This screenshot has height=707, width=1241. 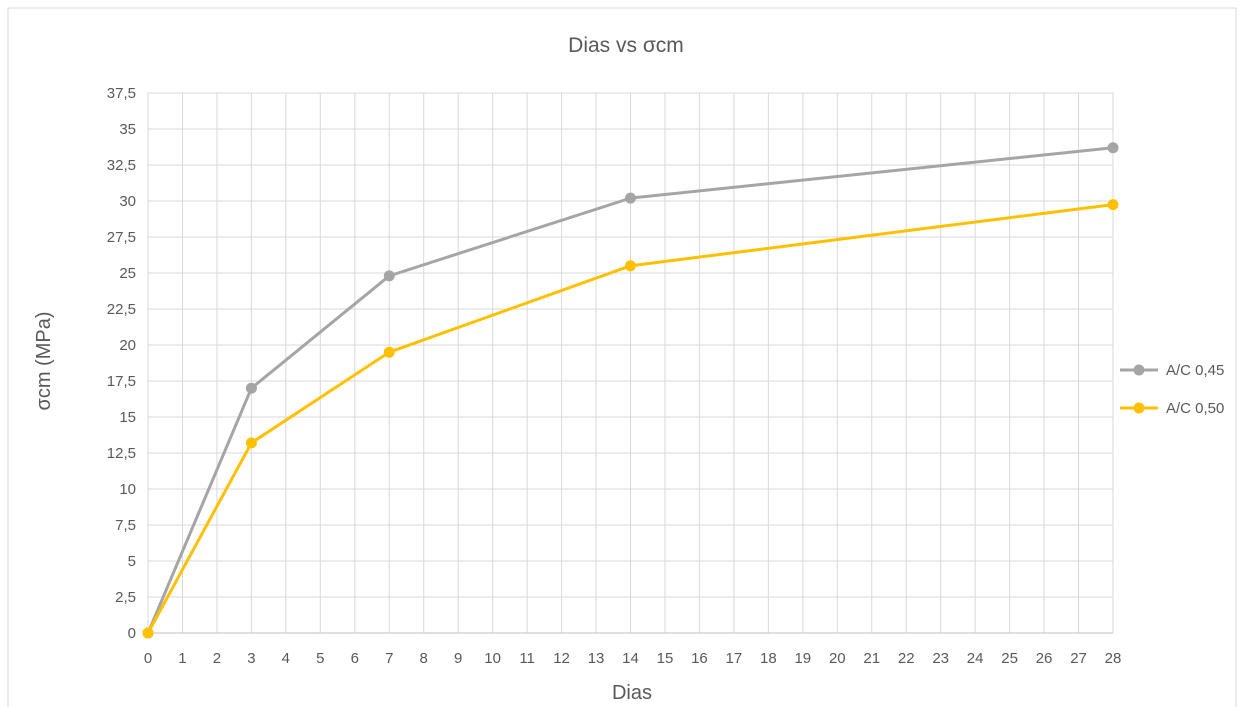 I want to click on x-tick-label: 16, so click(x=699, y=658).